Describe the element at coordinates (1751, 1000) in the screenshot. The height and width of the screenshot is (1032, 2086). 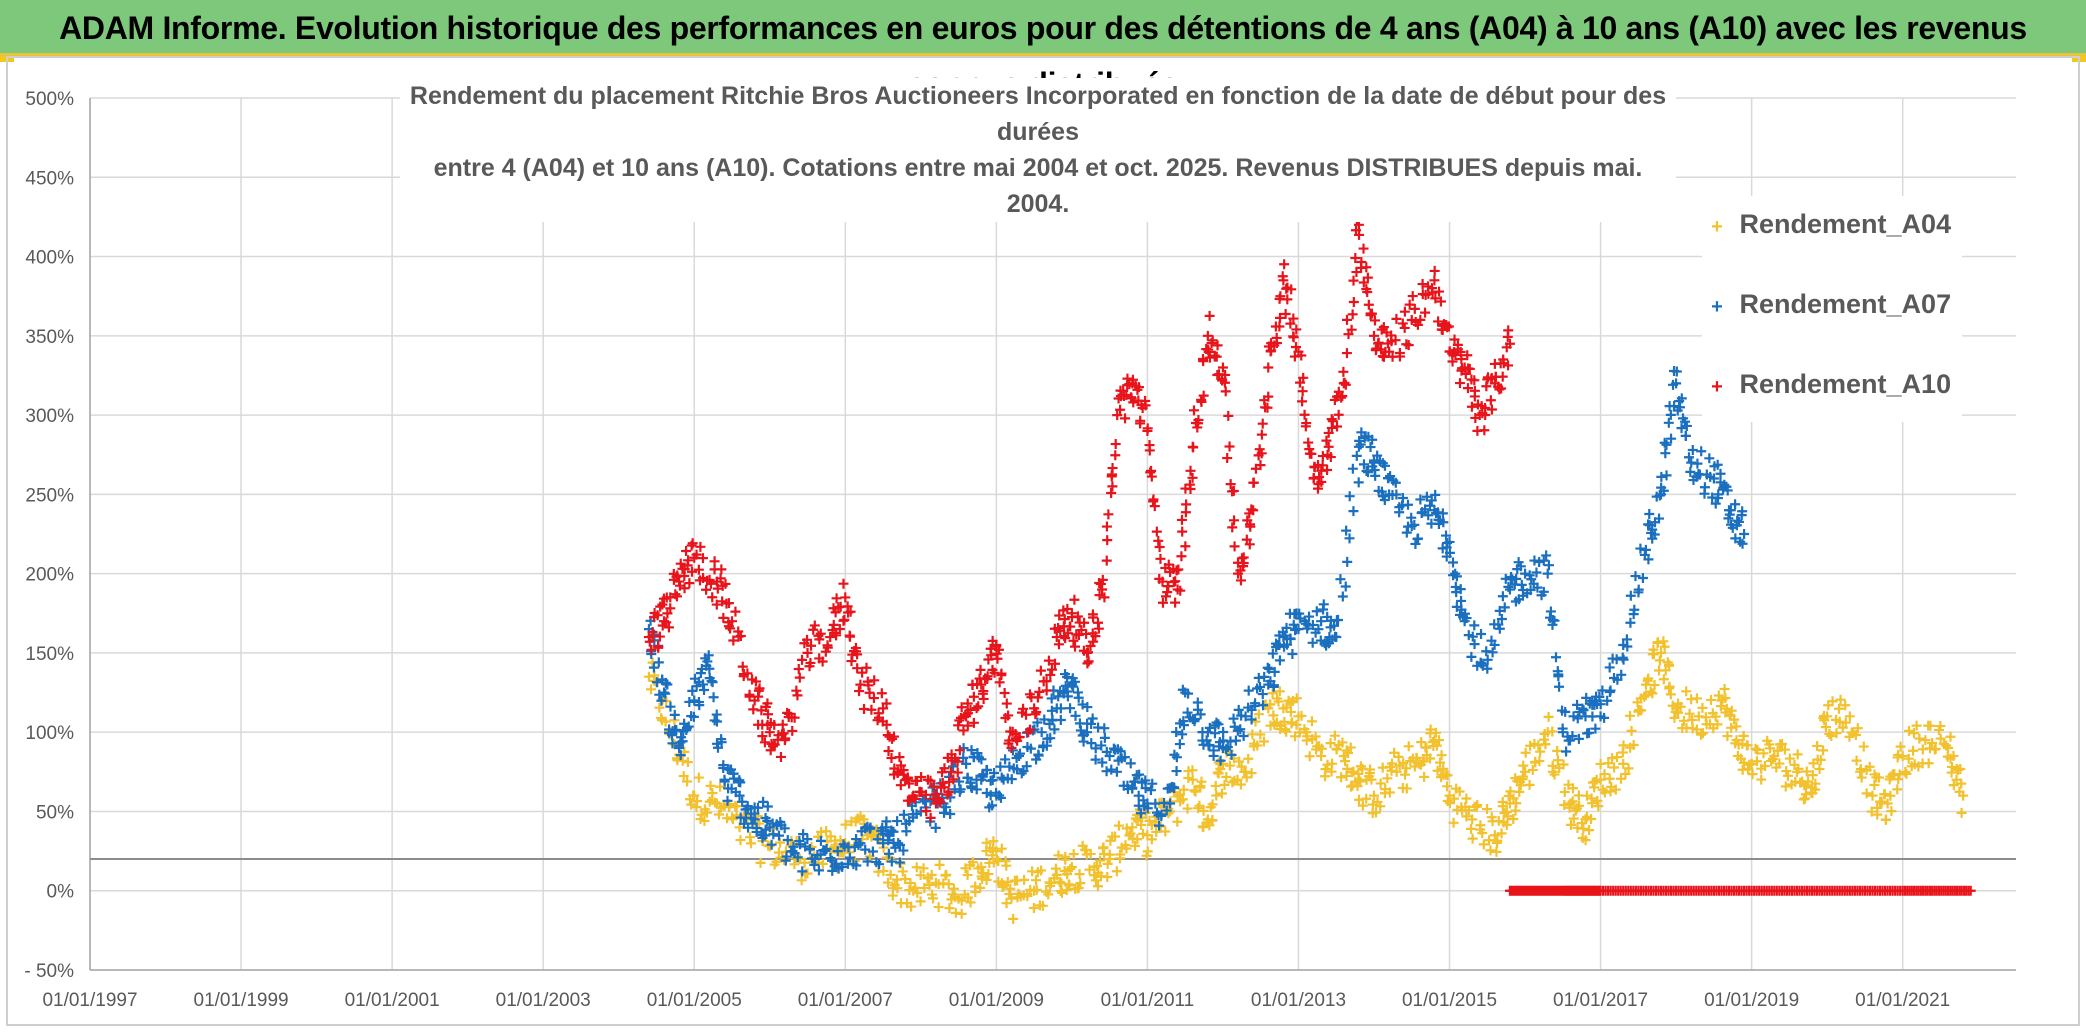
I see `x-tick-label: 01/01/2019` at that location.